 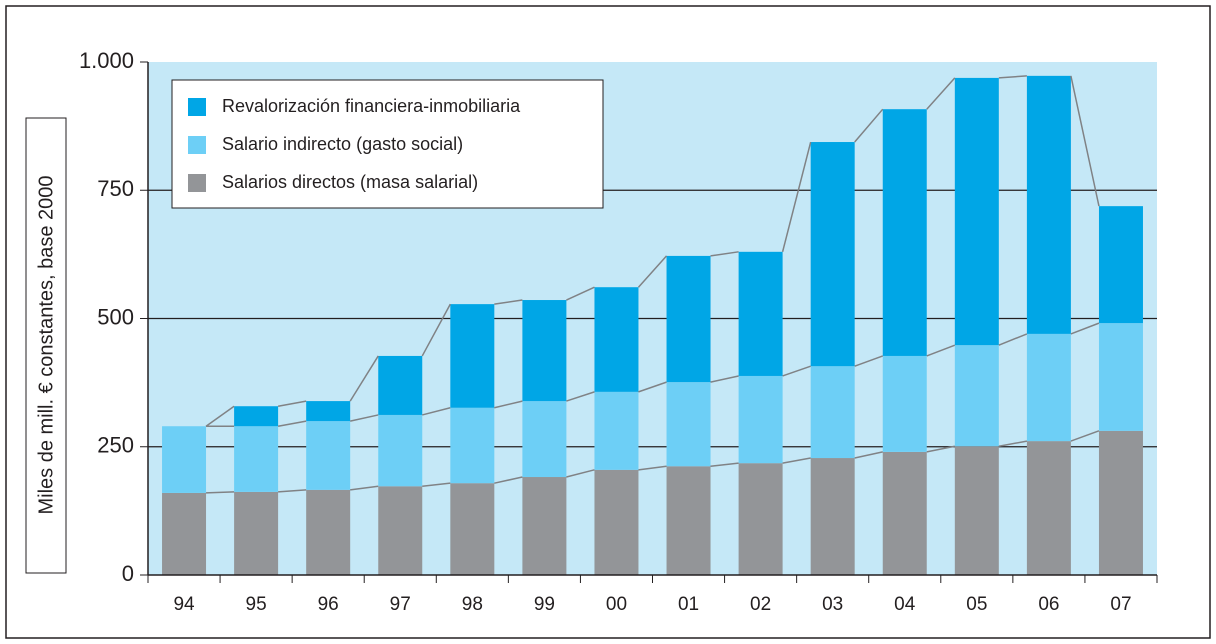 What do you see at coordinates (106, 60) in the screenshot?
I see `y-tick-label: 1.000` at bounding box center [106, 60].